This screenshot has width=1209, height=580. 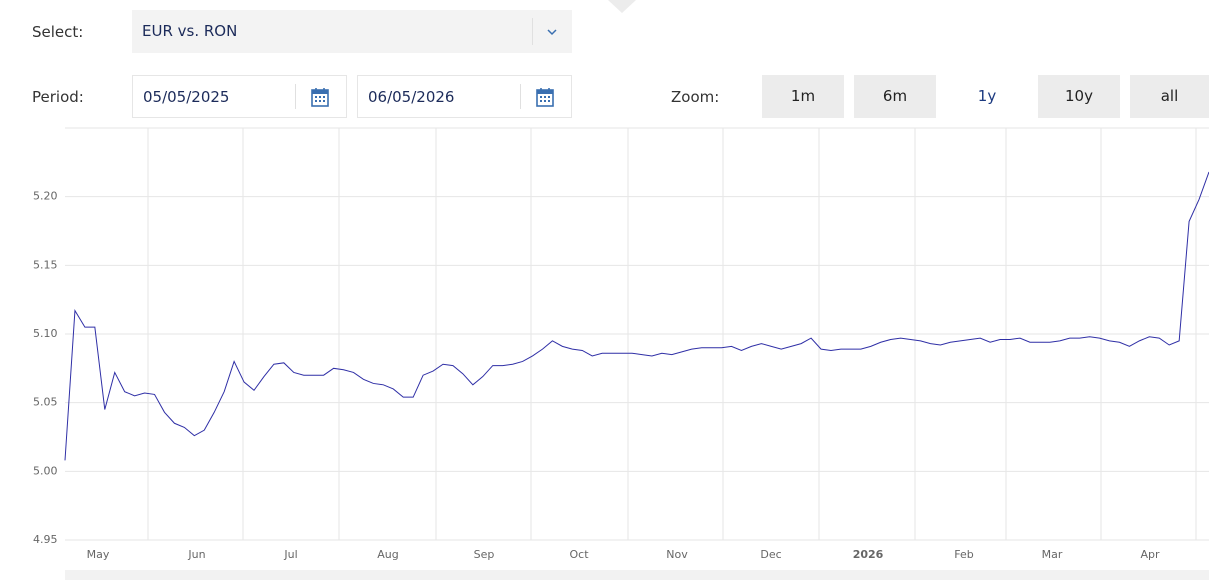 I want to click on x-tick-label: Jun, so click(x=196, y=554).